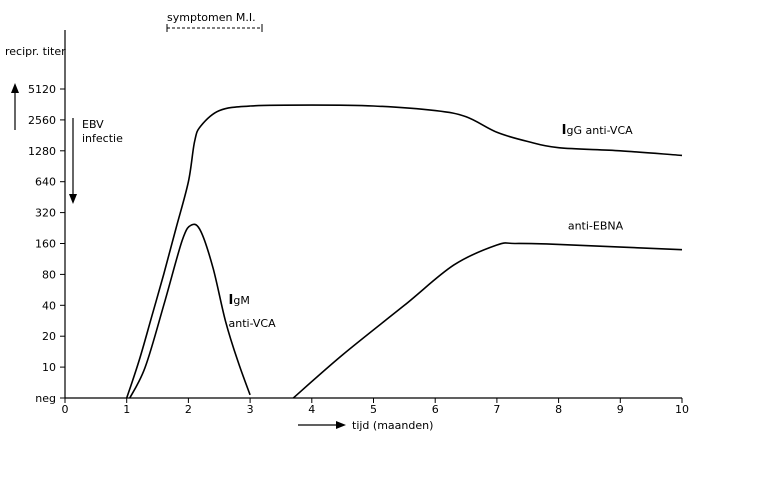 This screenshot has height=493, width=768. What do you see at coordinates (190, 311) in the screenshot?
I see `series-igm-anti-vca` at bounding box center [190, 311].